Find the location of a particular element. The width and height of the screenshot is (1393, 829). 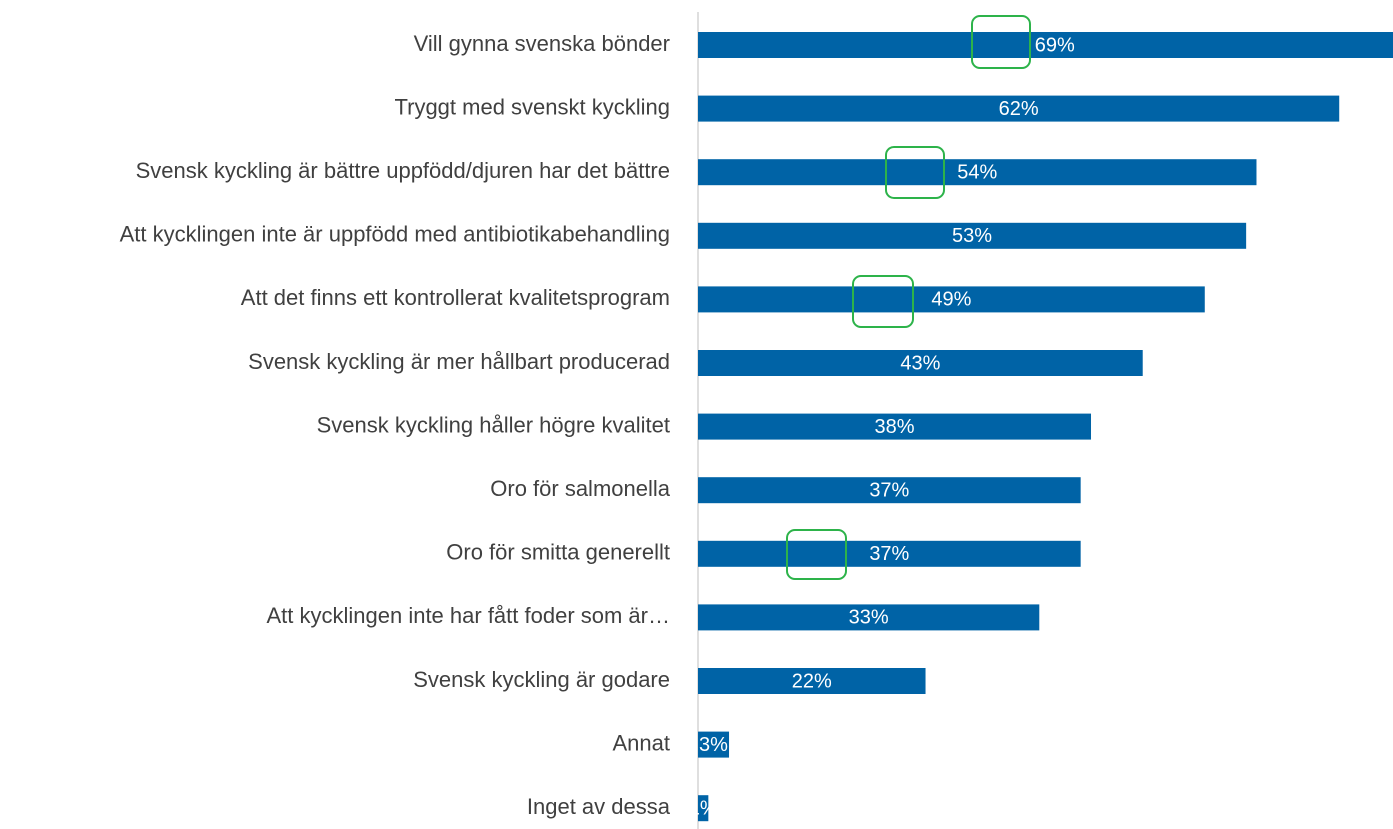

category-label: Svensk kyckling håller högre kvalitet is located at coordinates (493, 424).